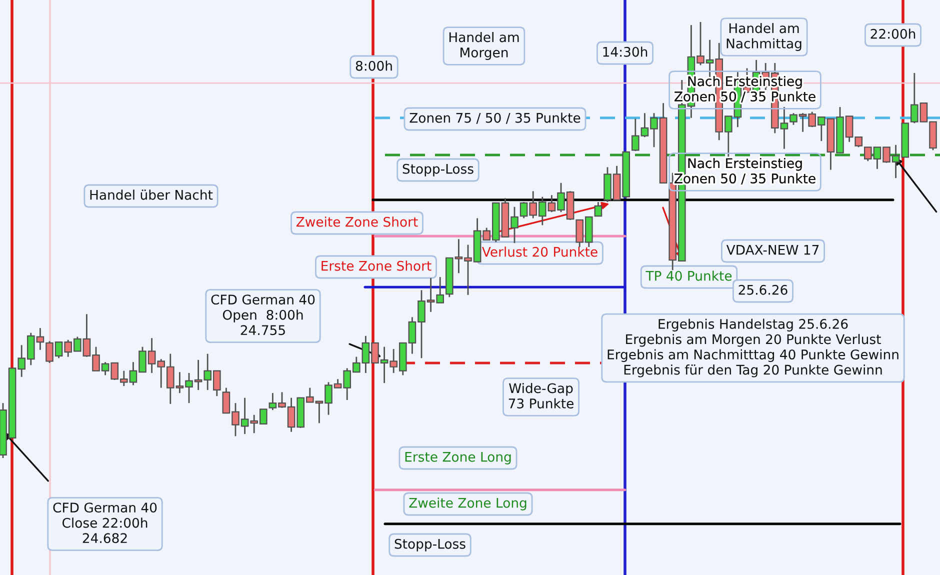 The width and height of the screenshot is (940, 575). Describe the element at coordinates (625, 51) in the screenshot. I see `annotation: 14:30h` at that location.